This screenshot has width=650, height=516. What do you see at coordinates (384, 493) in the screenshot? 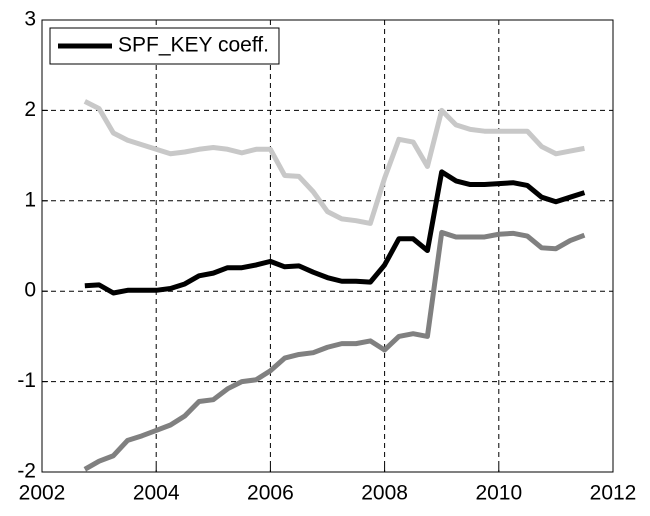
I see `x-tick-label: 2008` at bounding box center [384, 493].